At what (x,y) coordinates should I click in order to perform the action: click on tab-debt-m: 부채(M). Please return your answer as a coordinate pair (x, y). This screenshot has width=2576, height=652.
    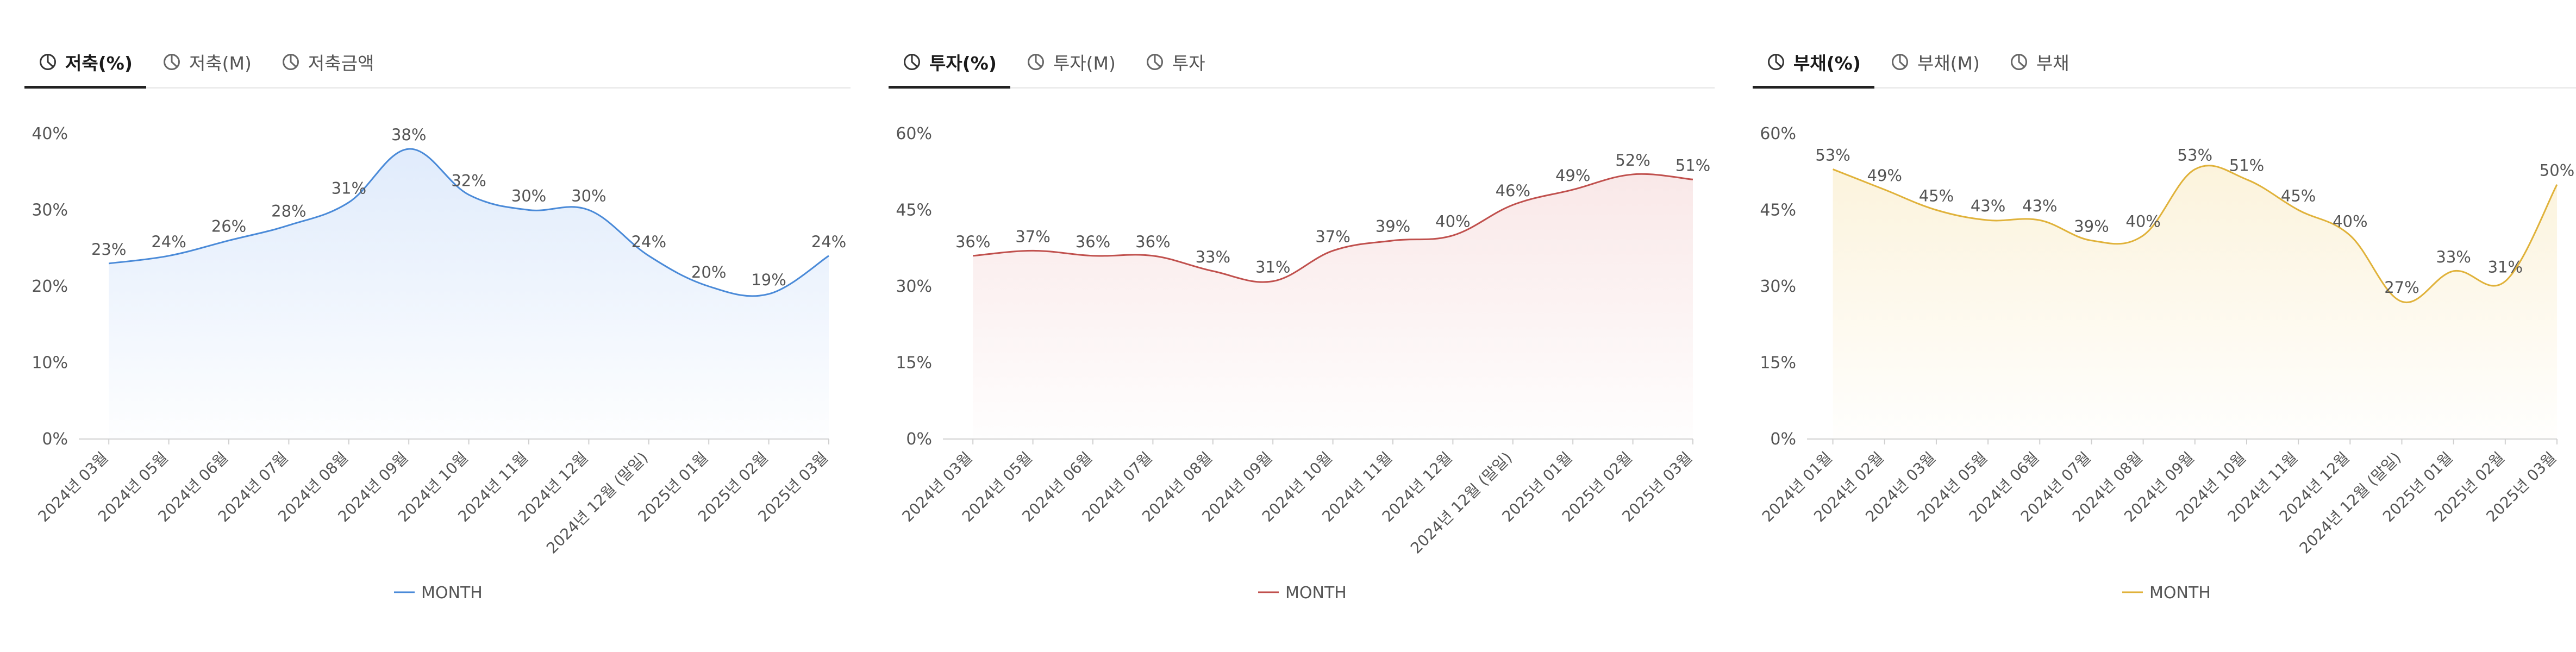
    Looking at the image, I should click on (1935, 62).